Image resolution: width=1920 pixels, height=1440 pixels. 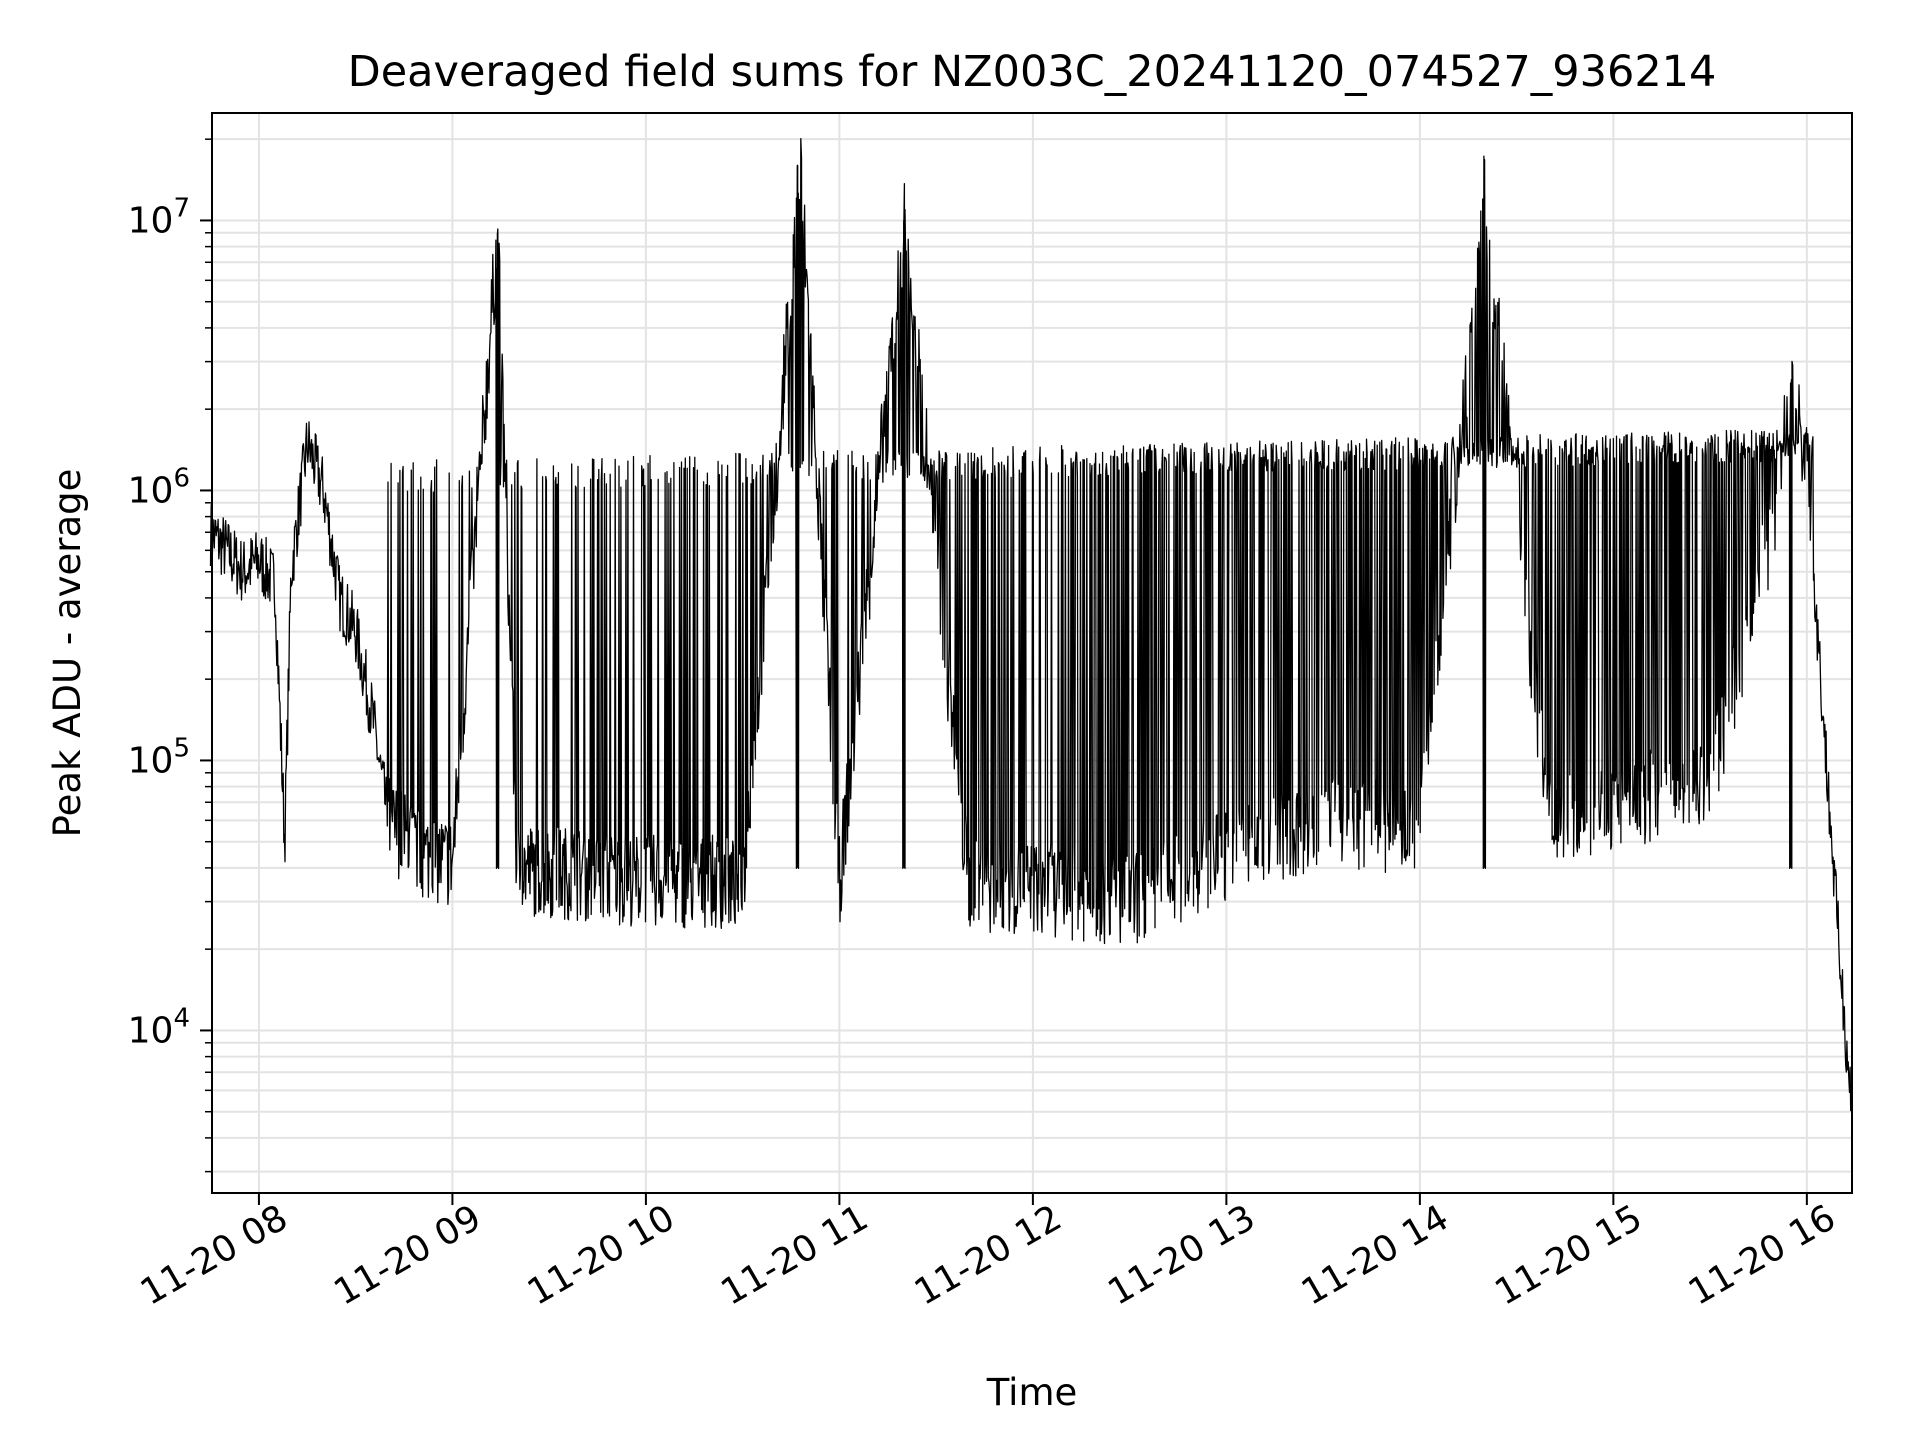 I want to click on x-axis-label: Time, so click(x=1032, y=1392).